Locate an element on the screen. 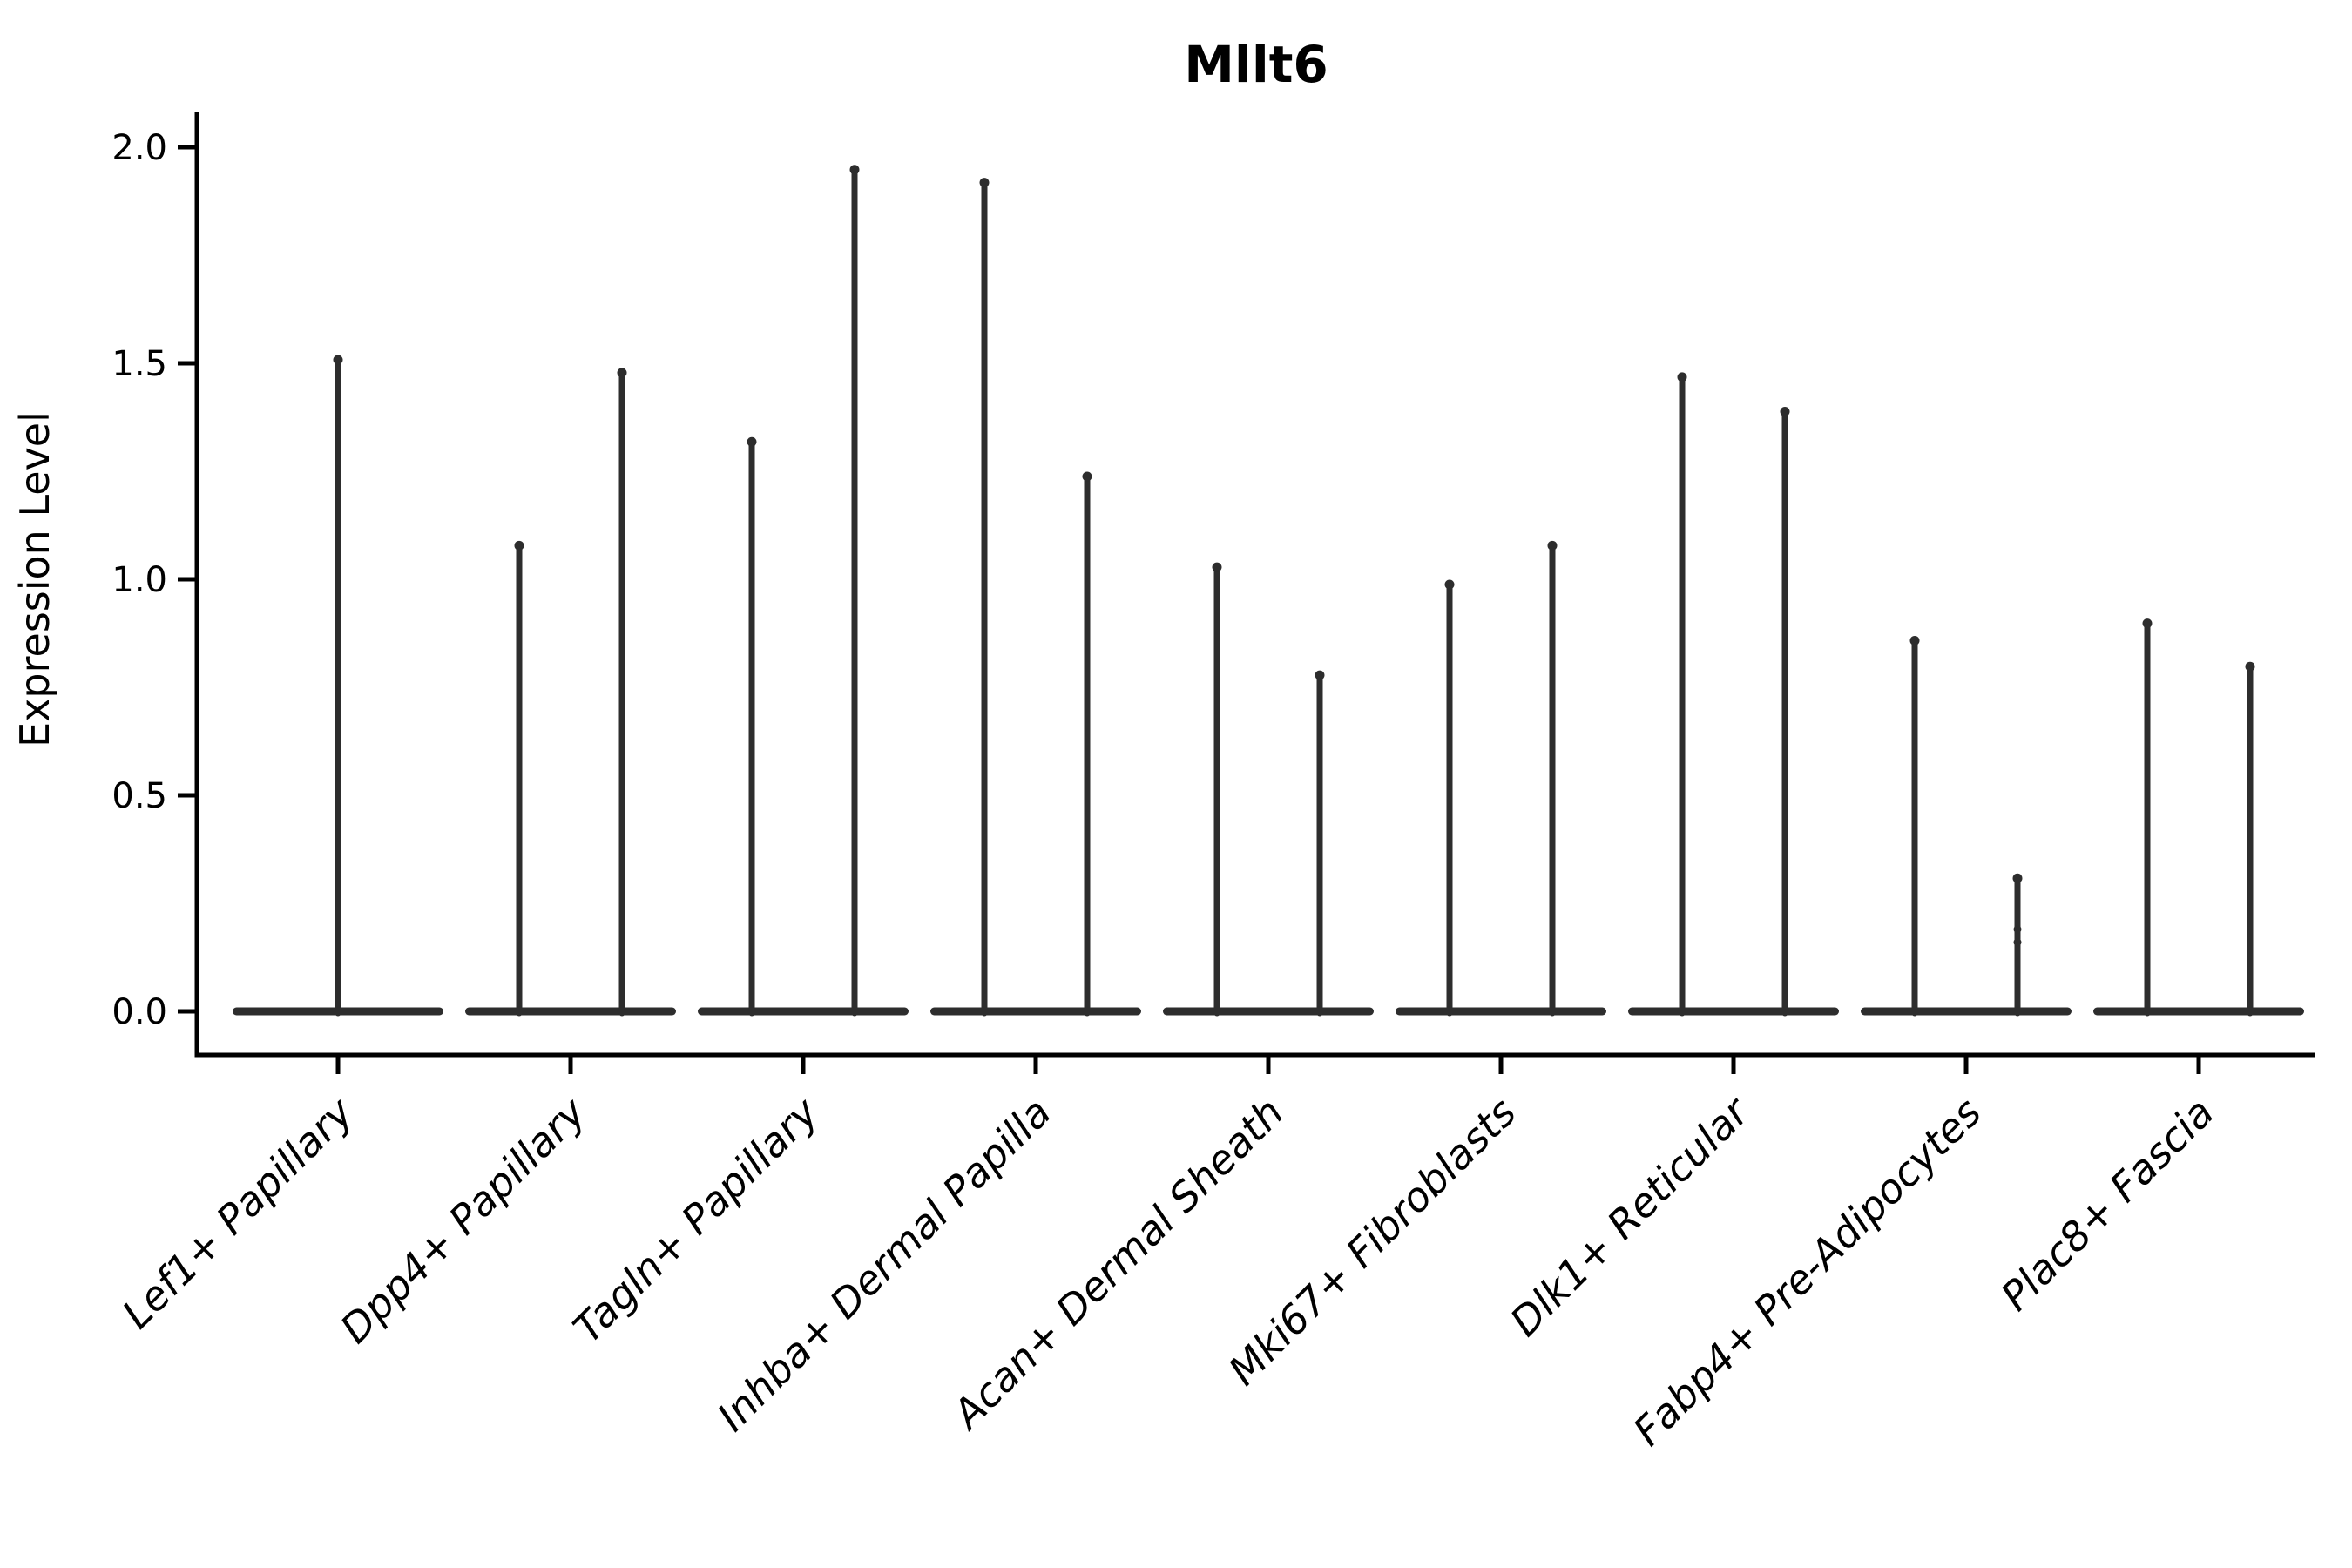 The image size is (2352, 1568). x-tick-label: Dlk1+ Reticular is located at coordinates (1630, 1215).